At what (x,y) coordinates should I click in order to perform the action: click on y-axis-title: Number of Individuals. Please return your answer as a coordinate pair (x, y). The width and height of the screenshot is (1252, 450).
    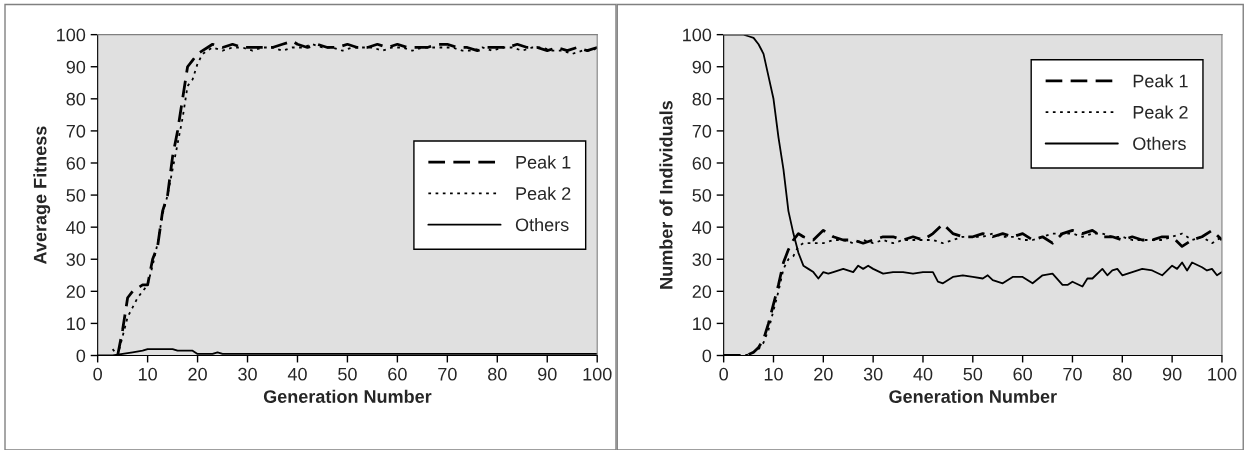
    Looking at the image, I should click on (666, 195).